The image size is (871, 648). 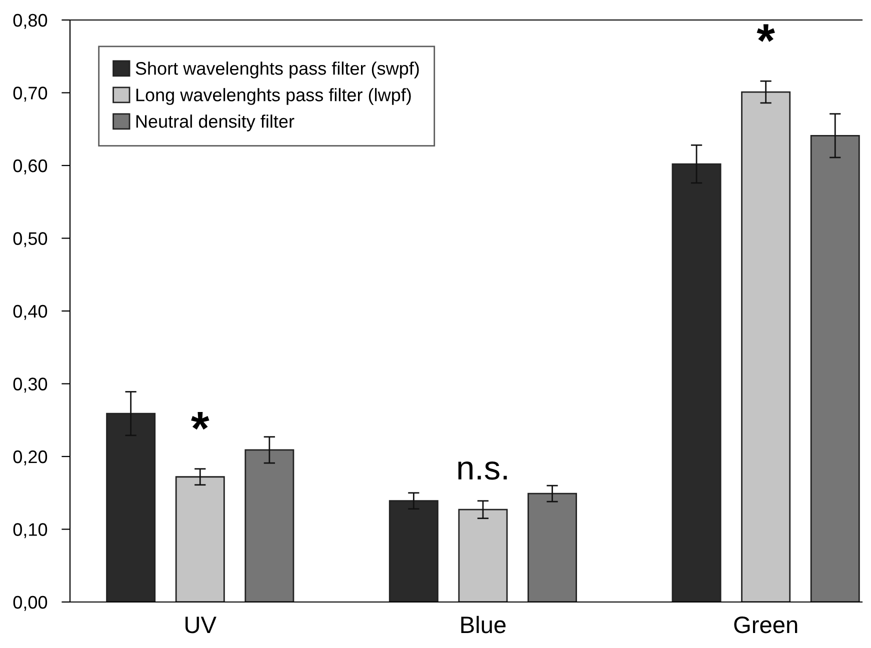 I want to click on y-tick-label: 0,70, so click(x=30, y=94).